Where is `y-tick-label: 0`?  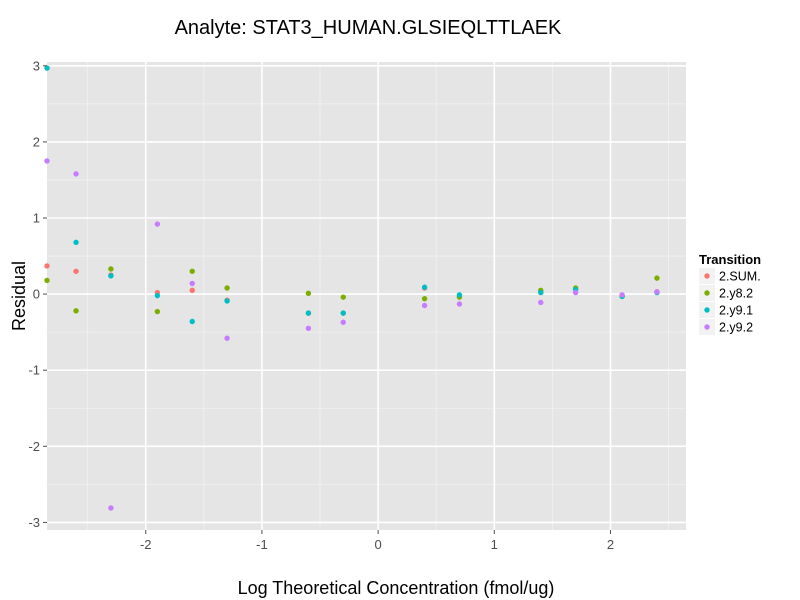 y-tick-label: 0 is located at coordinates (36, 294).